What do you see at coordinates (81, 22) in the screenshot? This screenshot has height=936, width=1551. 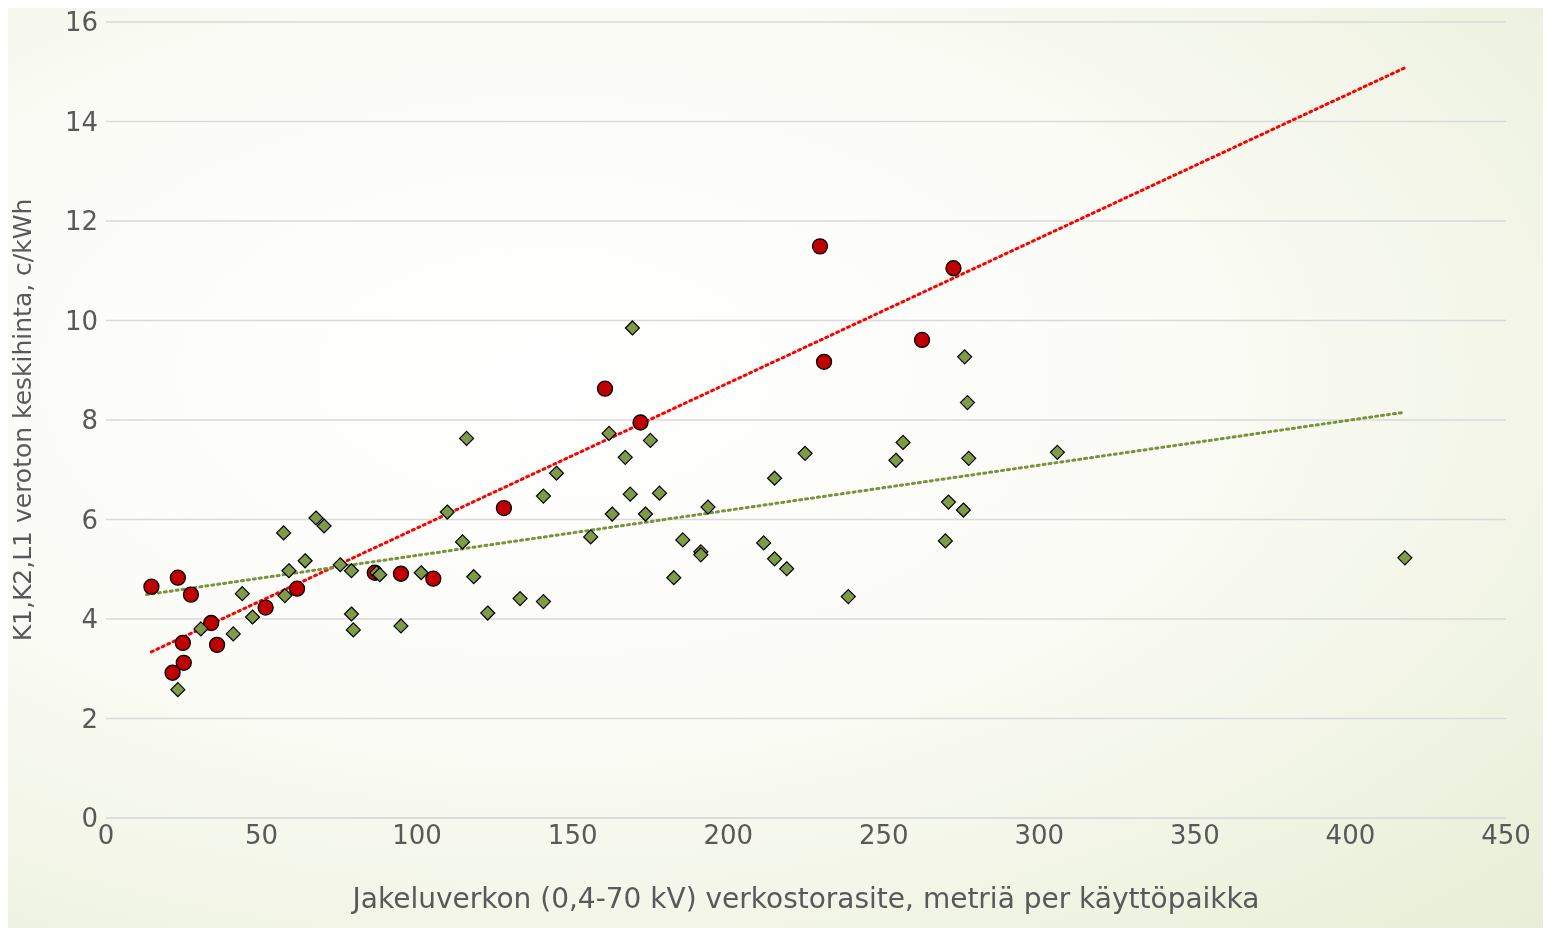 I see `y-tick-label: 16` at bounding box center [81, 22].